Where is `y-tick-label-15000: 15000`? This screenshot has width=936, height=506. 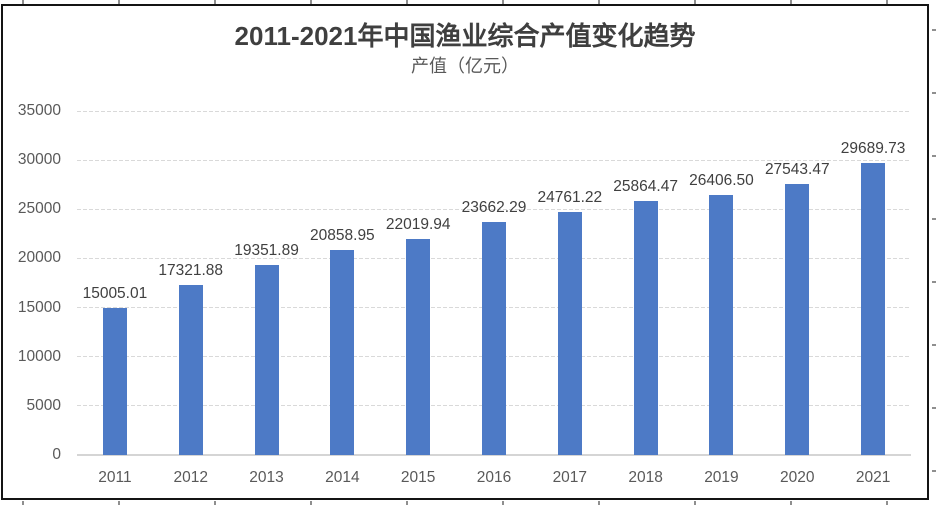 y-tick-label-15000: 15000 is located at coordinates (39, 307).